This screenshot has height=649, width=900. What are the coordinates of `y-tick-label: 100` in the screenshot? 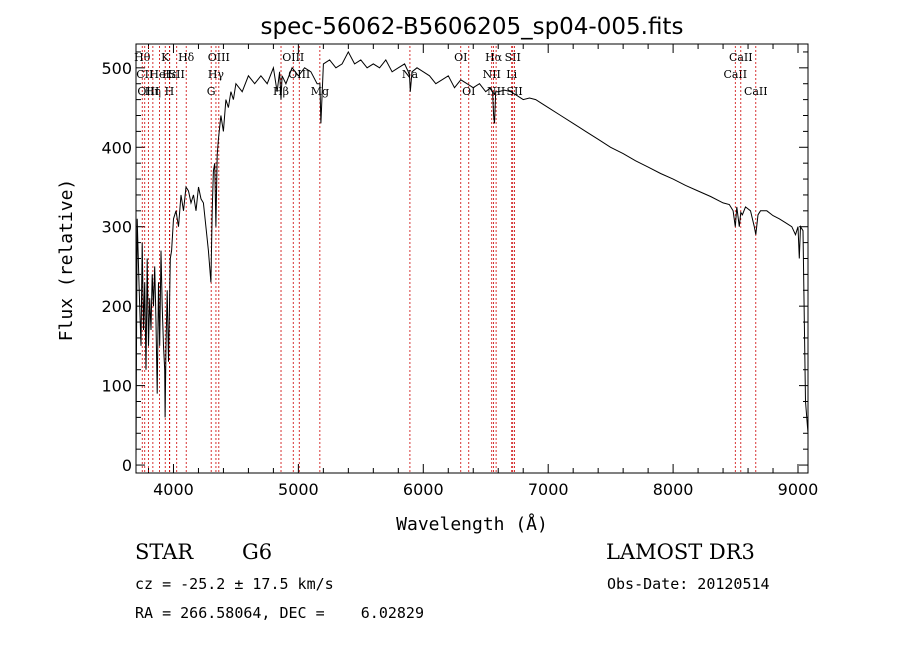 It's located at (116, 386).